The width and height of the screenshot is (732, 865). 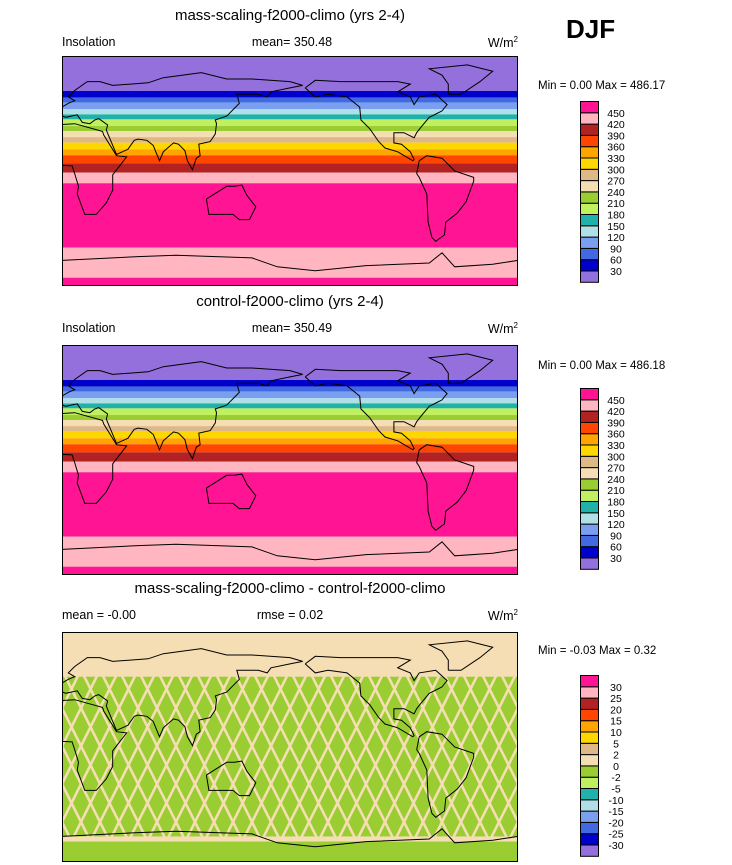 I want to click on center-label: rmse = 0.02, so click(x=290, y=615).